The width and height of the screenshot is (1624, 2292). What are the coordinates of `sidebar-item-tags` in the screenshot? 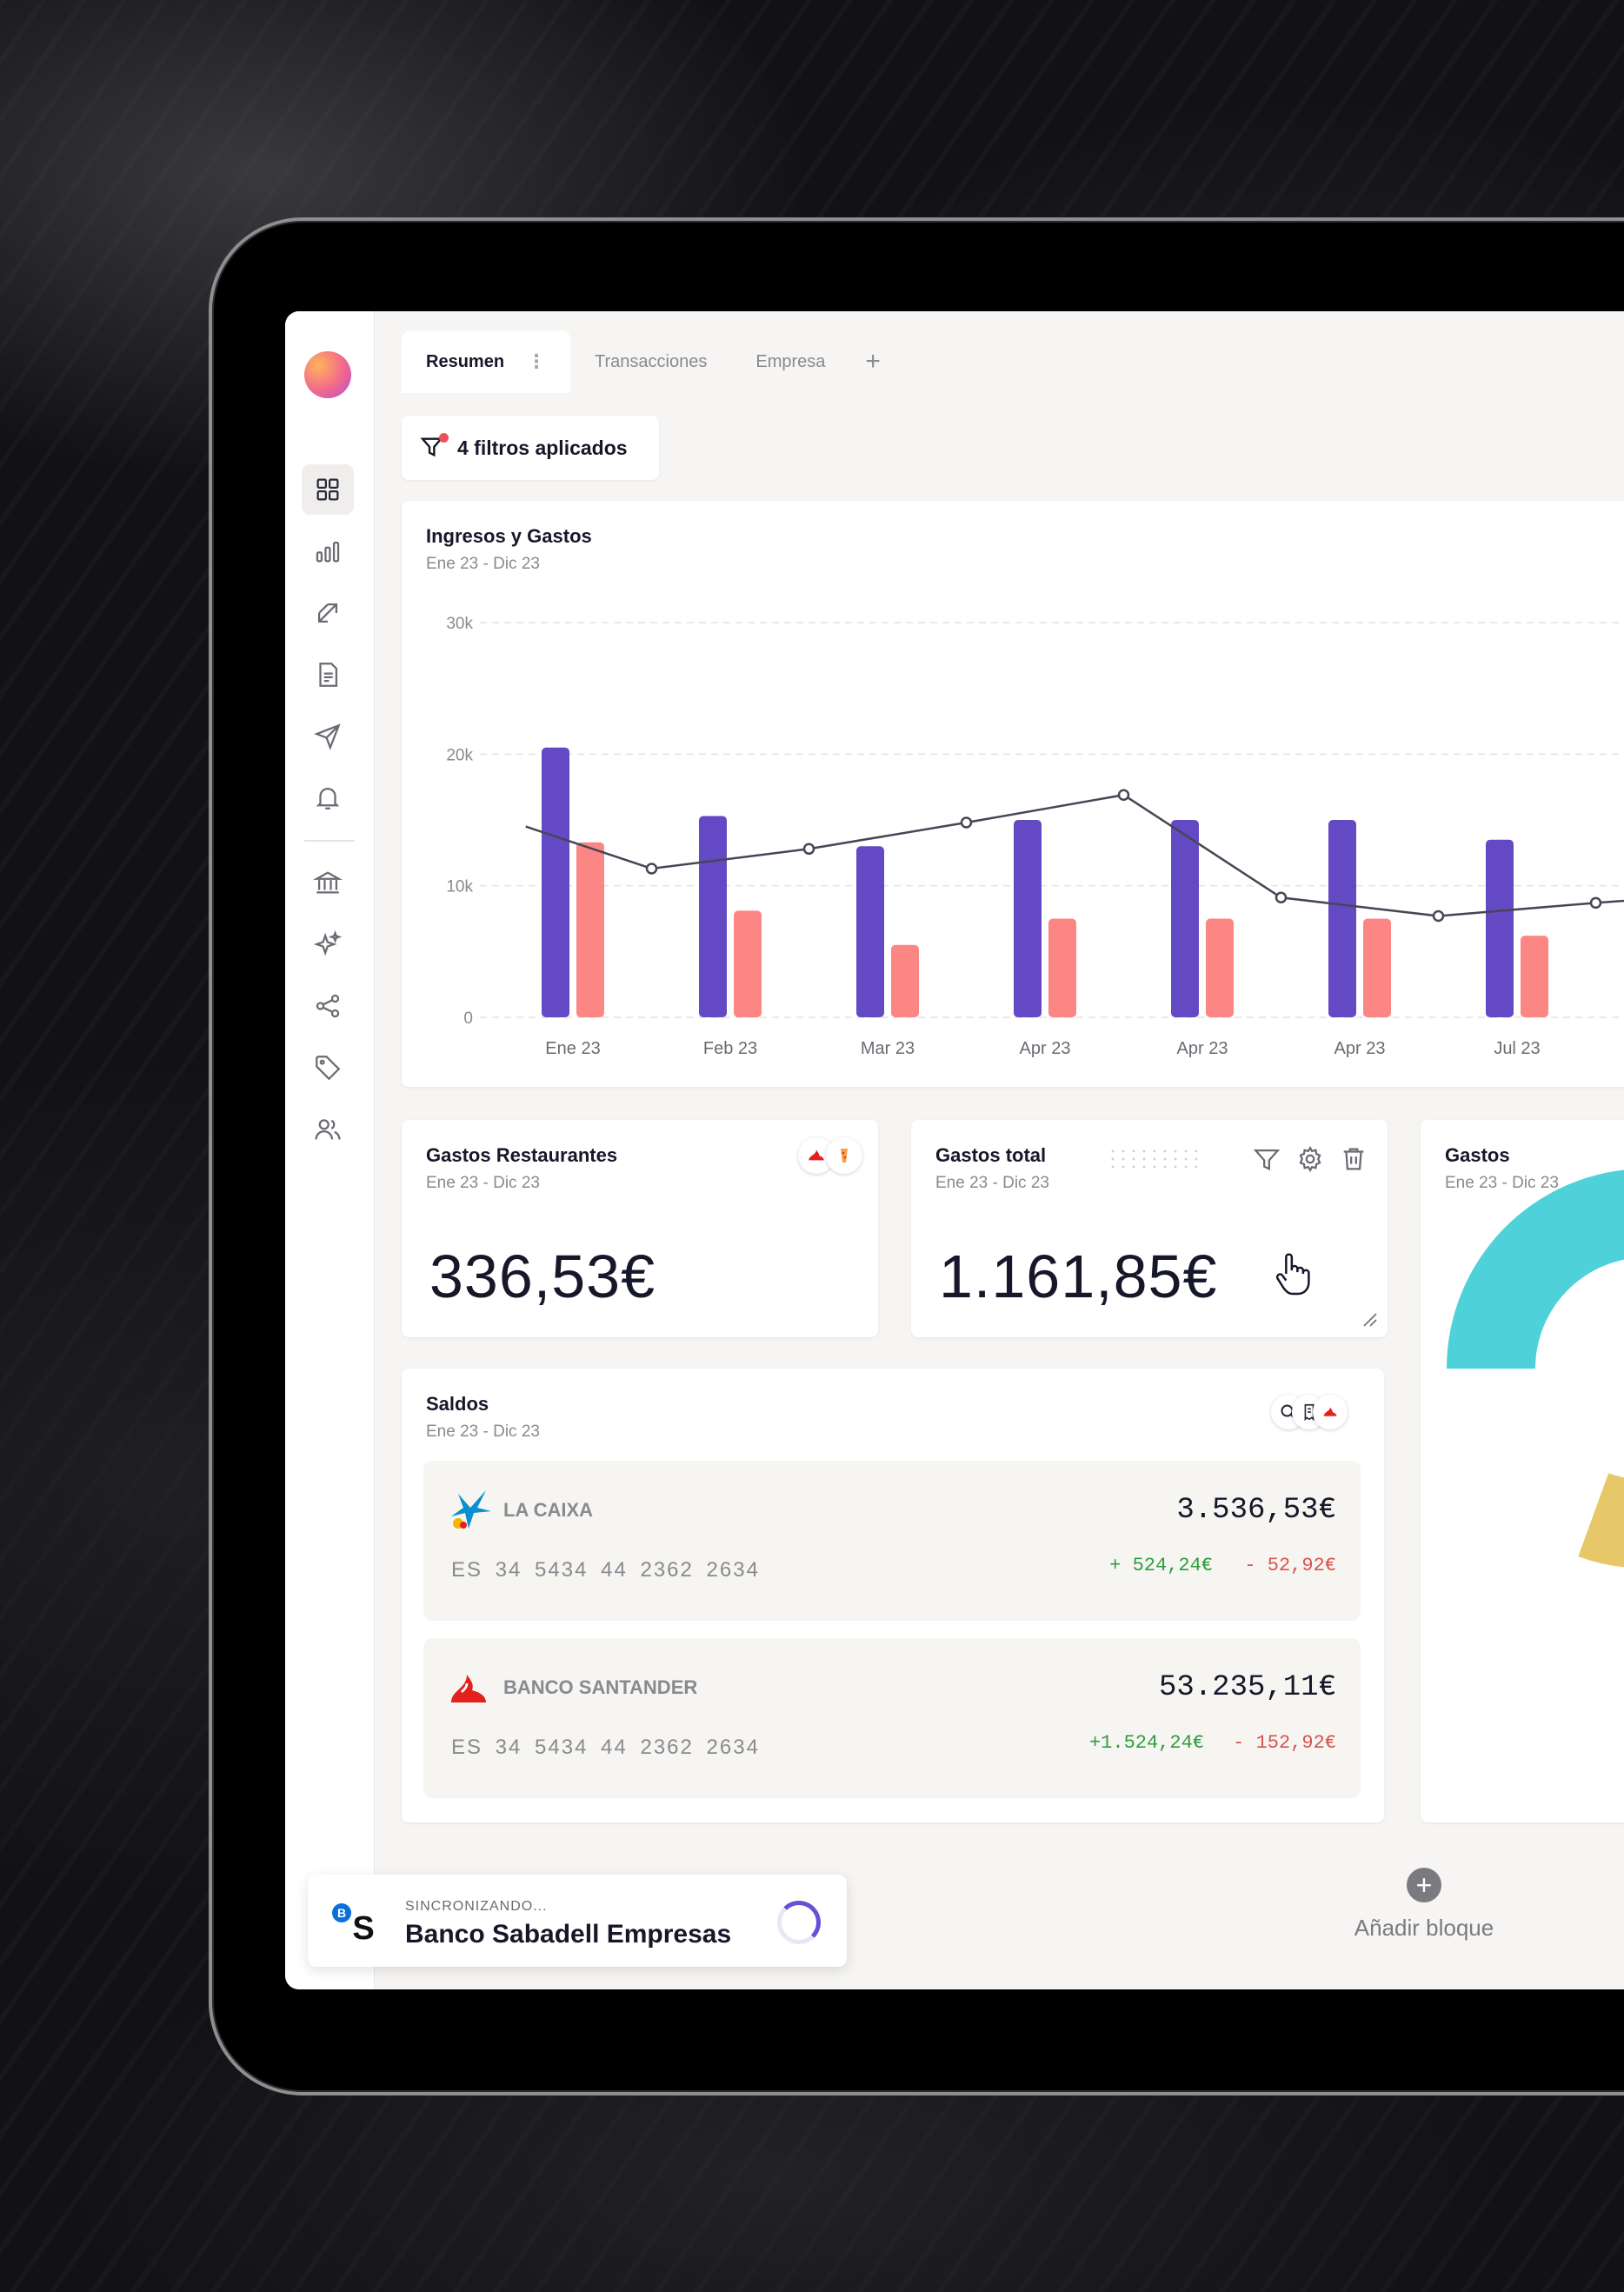 It's located at (328, 1068).